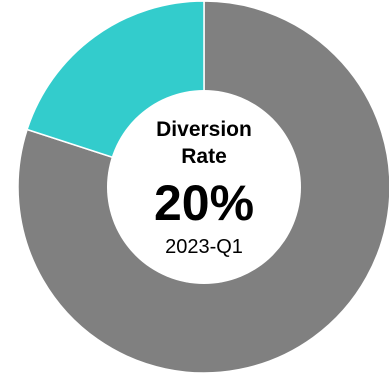 This screenshot has width=389, height=374. I want to click on chart-title-line-1: Diversion, so click(204, 129).